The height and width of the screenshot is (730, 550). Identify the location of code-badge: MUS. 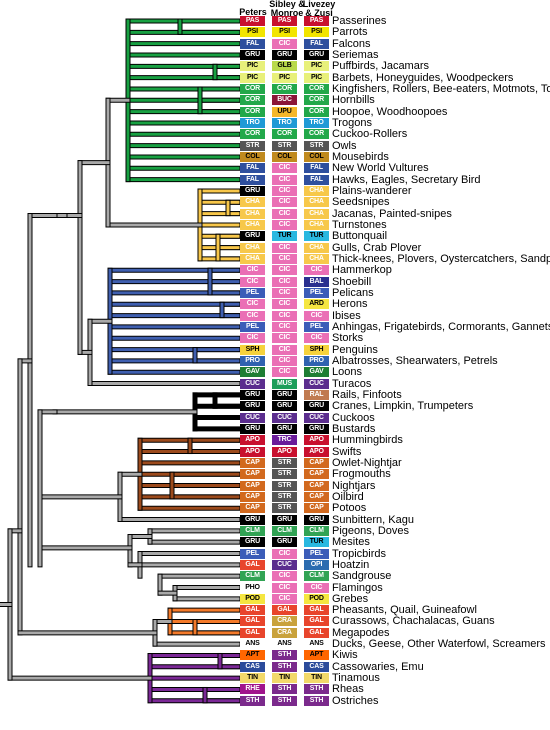
(284, 383).